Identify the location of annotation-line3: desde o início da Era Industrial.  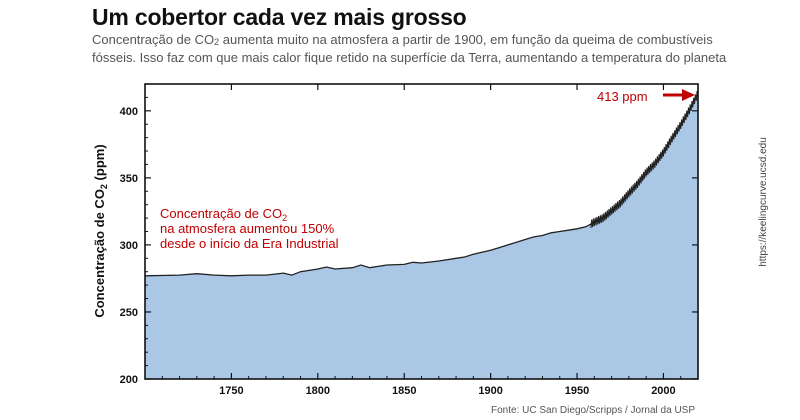
(249, 243).